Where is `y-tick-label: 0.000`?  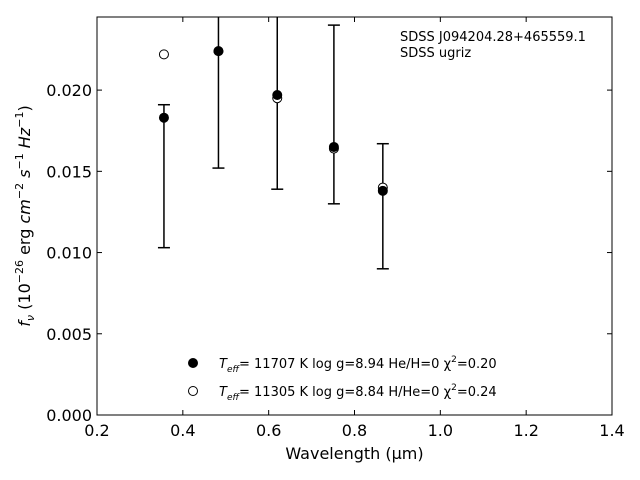 y-tick-label: 0.000 is located at coordinates (69, 415).